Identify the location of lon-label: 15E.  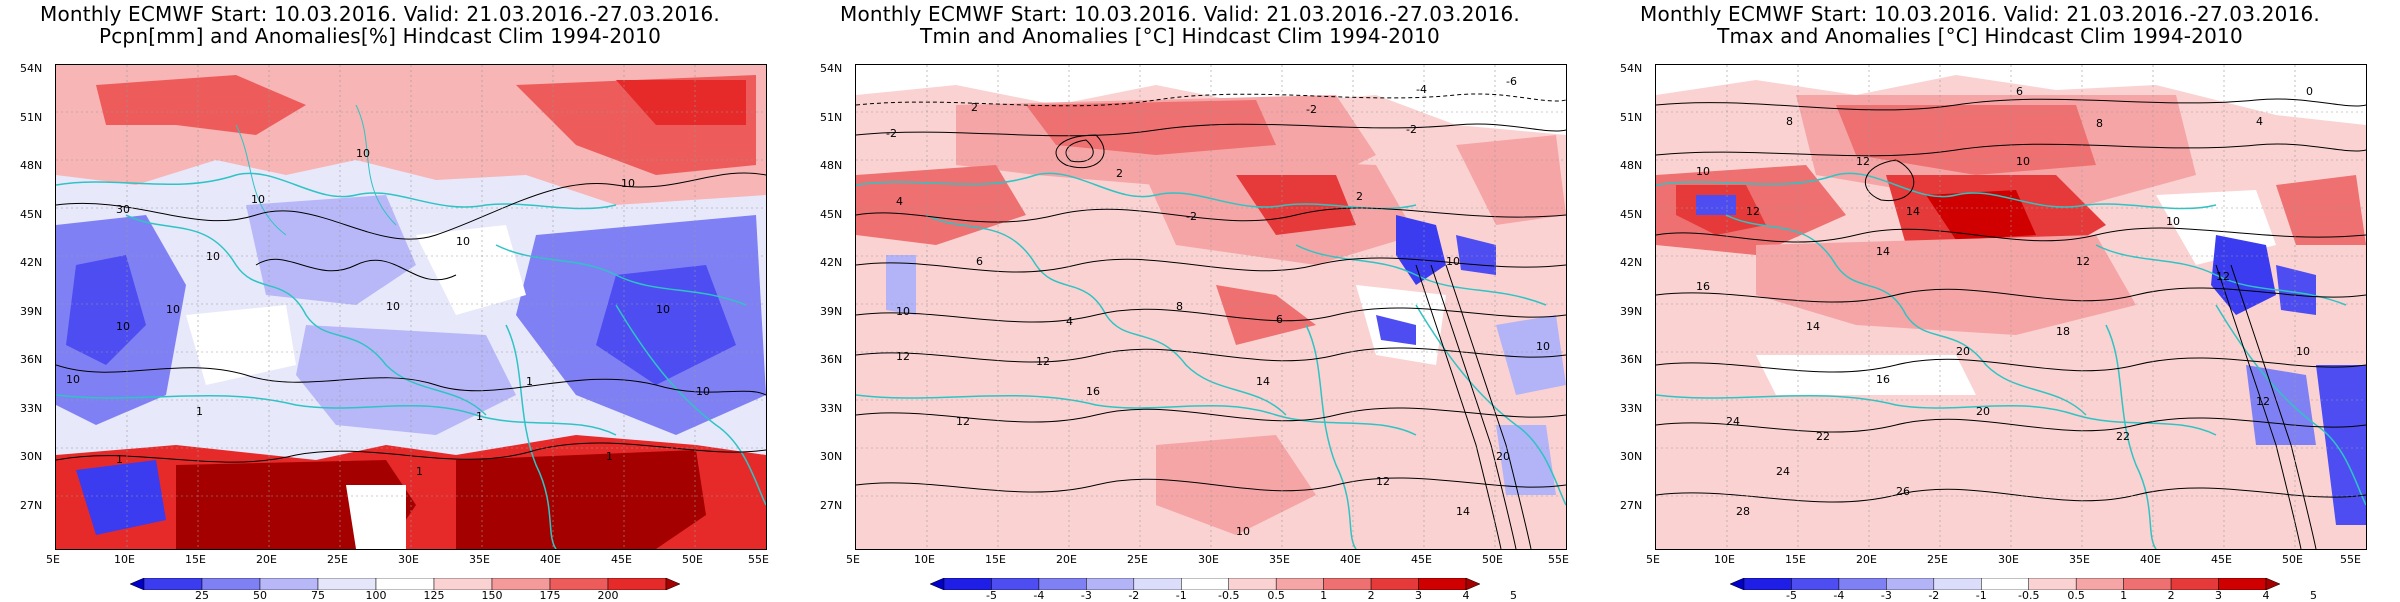
(1795, 559).